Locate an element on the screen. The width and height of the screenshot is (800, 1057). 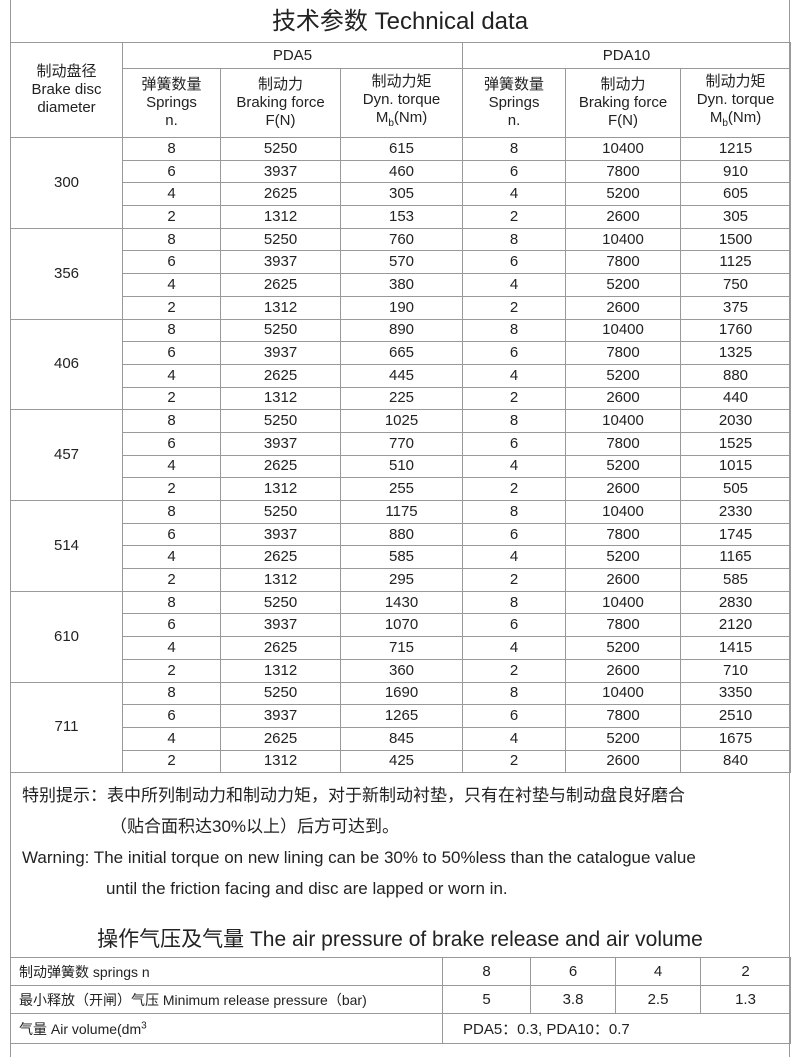
table-row: 6 3937 1070 6 7800 2120 is located at coordinates (401, 625).